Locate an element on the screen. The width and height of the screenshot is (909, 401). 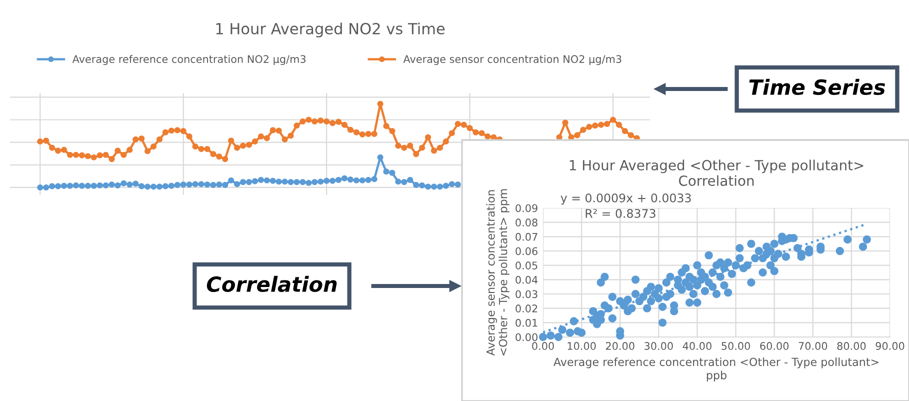
y-axis-title: Average sensor concentration <Other - Type pollutant> ppm is located at coordinates (498, 272).